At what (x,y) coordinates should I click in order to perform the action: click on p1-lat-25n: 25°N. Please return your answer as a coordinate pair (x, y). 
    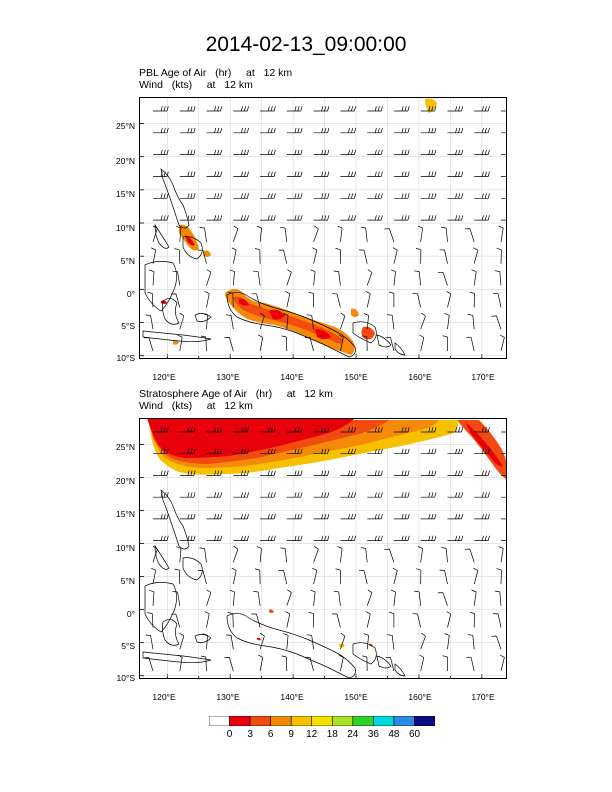
    Looking at the image, I should click on (125, 126).